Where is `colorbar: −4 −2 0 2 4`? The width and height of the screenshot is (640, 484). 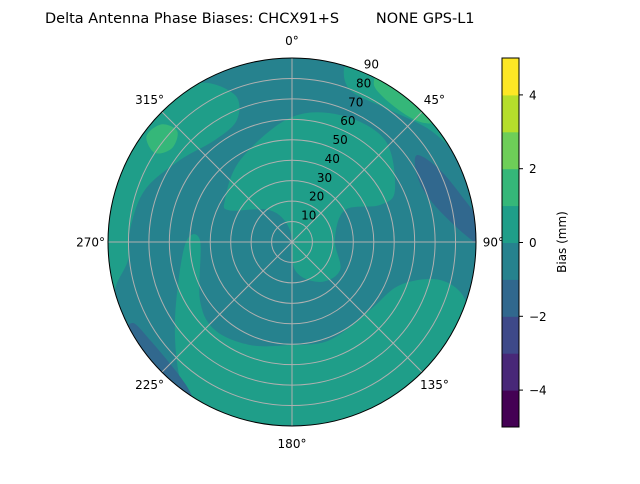 colorbar: −4 −2 0 2 4 is located at coordinates (524, 242).